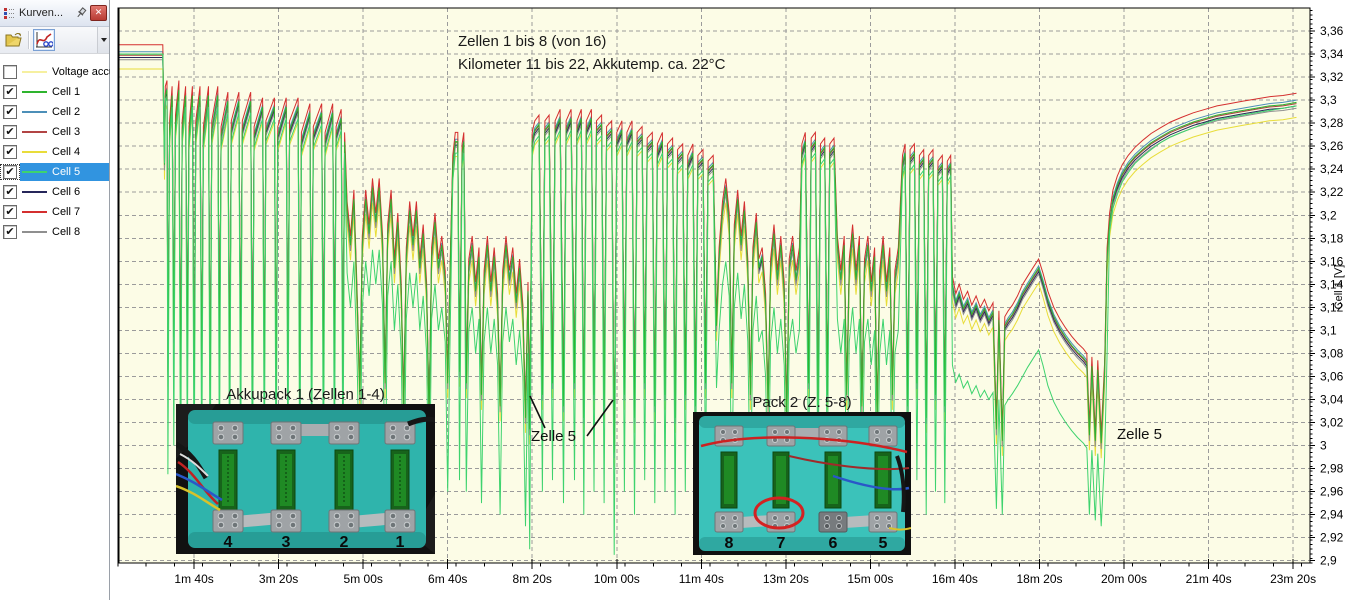 Image resolution: width=1356 pixels, height=600 pixels. I want to click on y-tick-label: 2,94, so click(1332, 515).